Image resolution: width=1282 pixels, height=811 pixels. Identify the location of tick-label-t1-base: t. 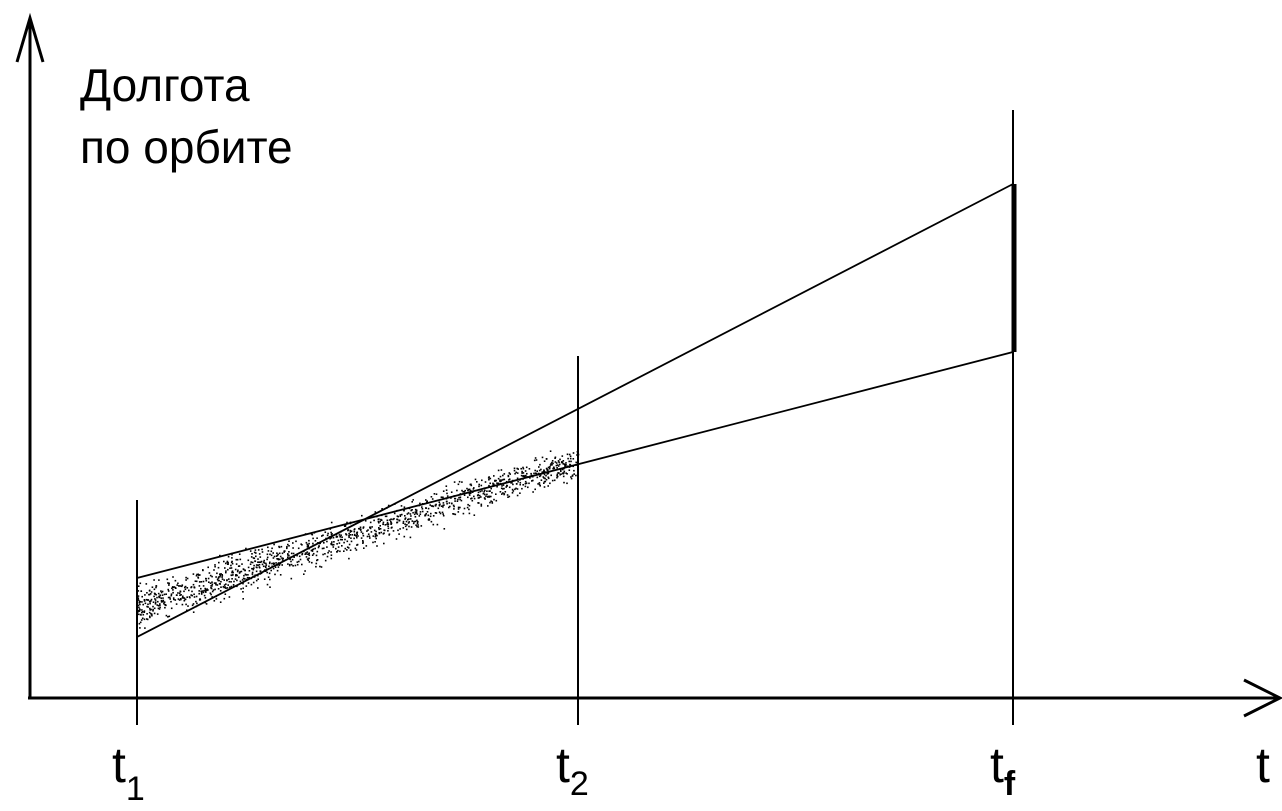
(119, 765).